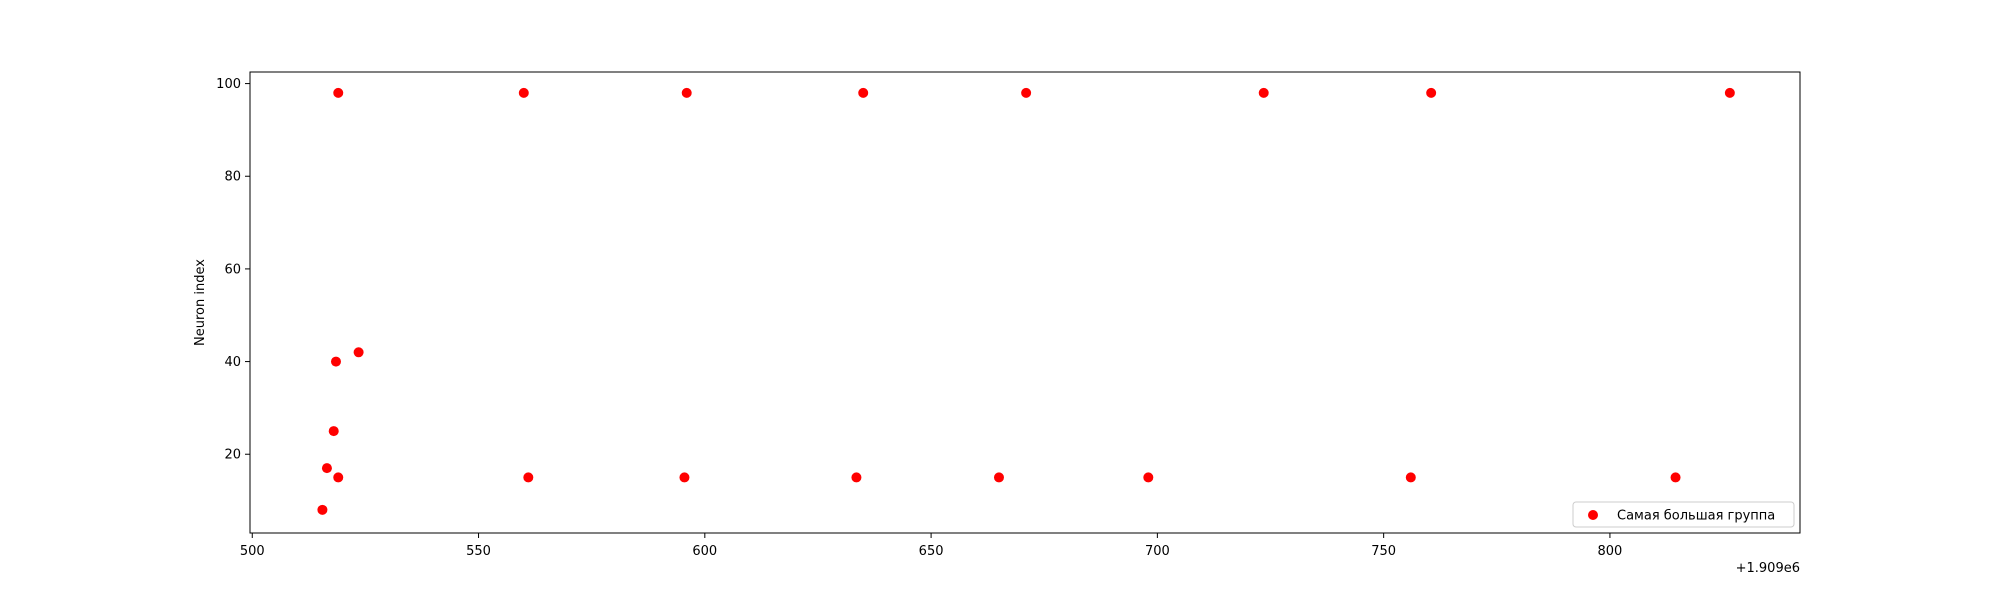 The width and height of the screenshot is (2000, 600). I want to click on y-axis-ticks: 20 40 60 80 100, so click(233, 270).